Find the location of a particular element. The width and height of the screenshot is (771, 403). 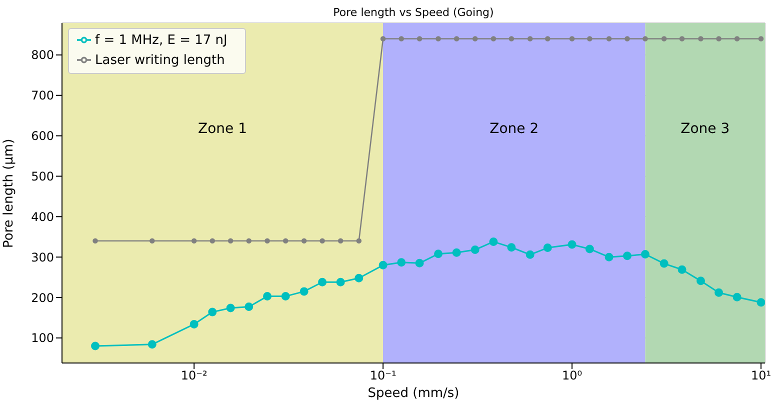

x-tick-label: 10⁻¹ is located at coordinates (383, 375).